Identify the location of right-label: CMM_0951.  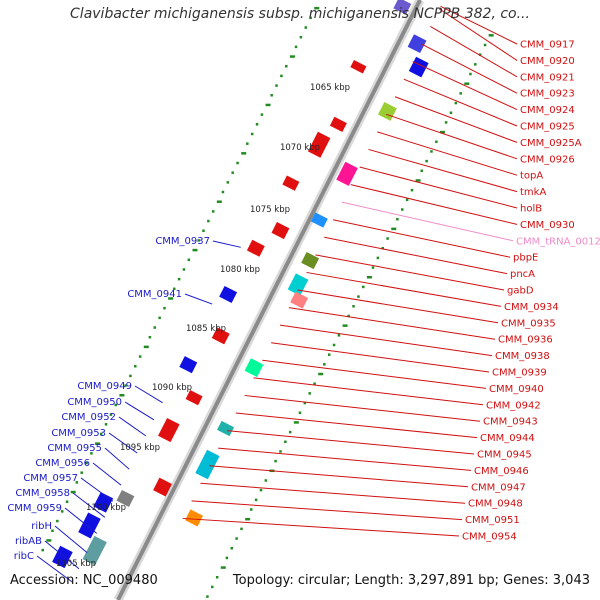
(492, 520).